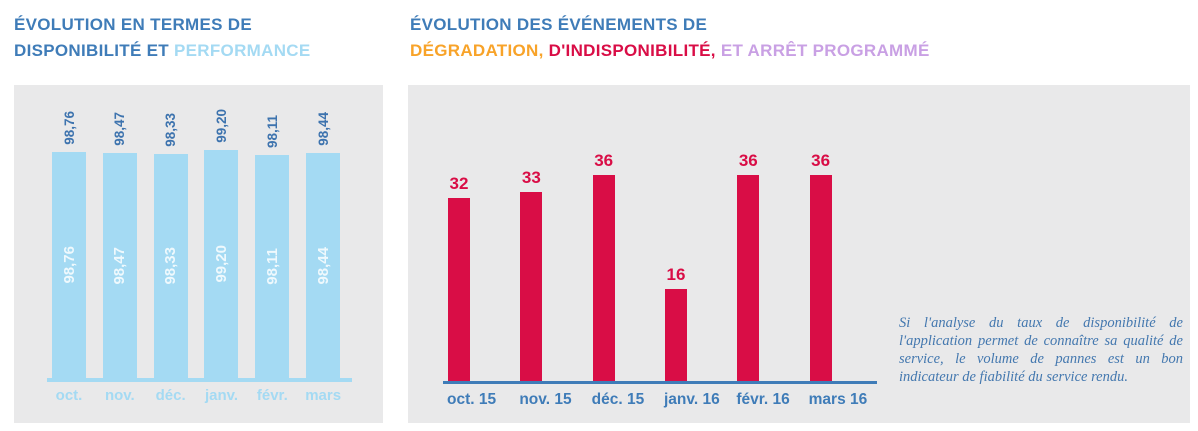 Image resolution: width=1198 pixels, height=431 pixels. I want to click on bar-inner-value-label: 99,20, so click(221, 264).